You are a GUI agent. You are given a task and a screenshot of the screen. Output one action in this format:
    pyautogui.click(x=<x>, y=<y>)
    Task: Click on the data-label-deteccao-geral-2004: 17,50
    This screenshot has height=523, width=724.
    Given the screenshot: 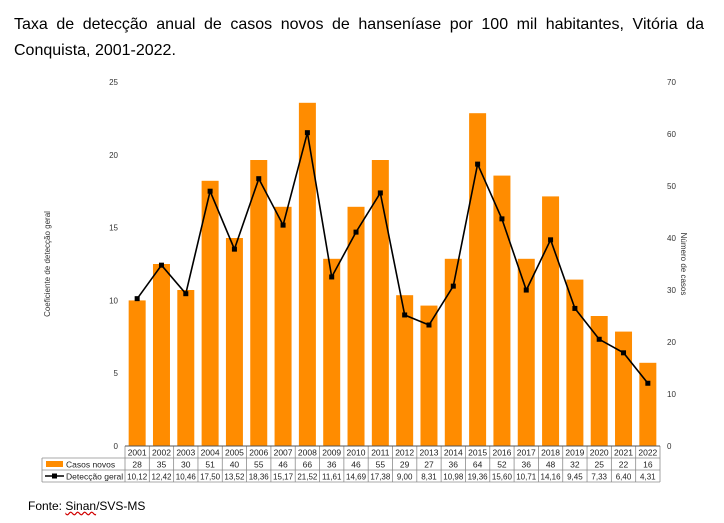 What is the action you would take?
    pyautogui.click(x=210, y=477)
    